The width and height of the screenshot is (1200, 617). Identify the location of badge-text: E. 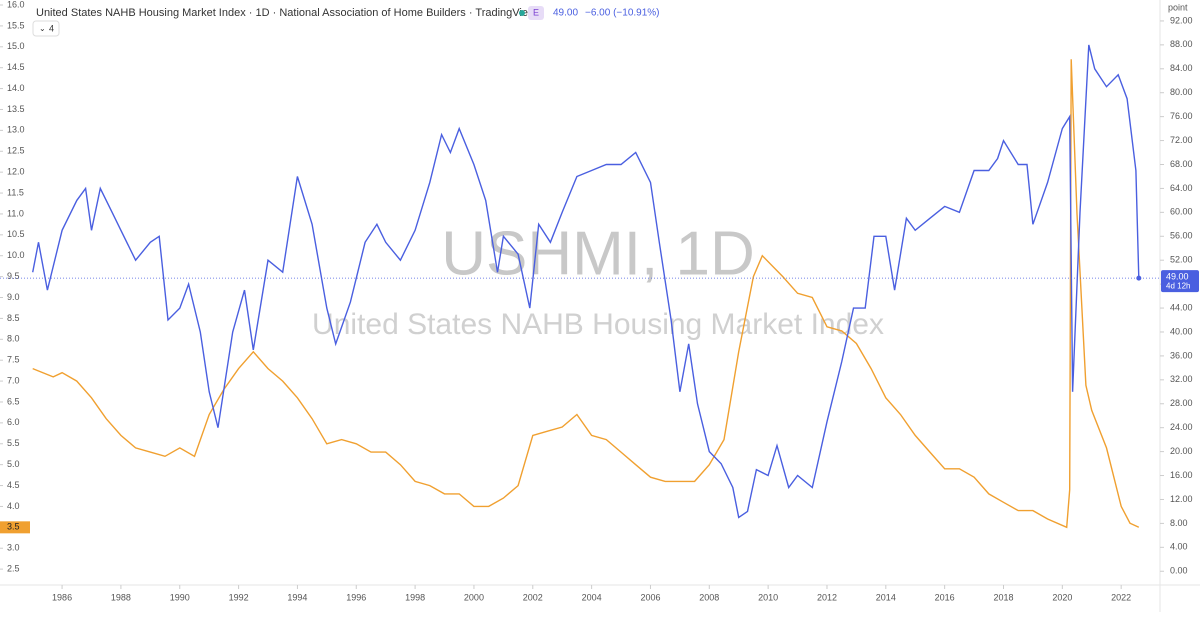
(536, 12).